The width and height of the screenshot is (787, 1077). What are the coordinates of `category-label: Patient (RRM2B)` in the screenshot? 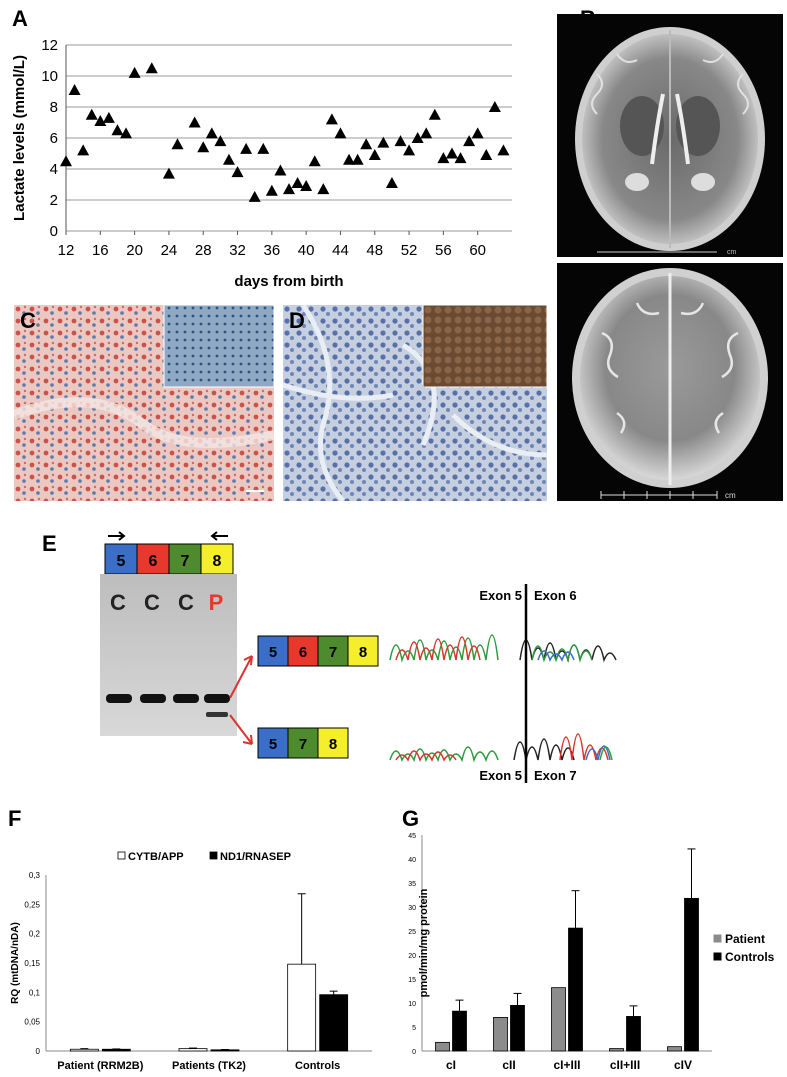 It's located at (100, 1066).